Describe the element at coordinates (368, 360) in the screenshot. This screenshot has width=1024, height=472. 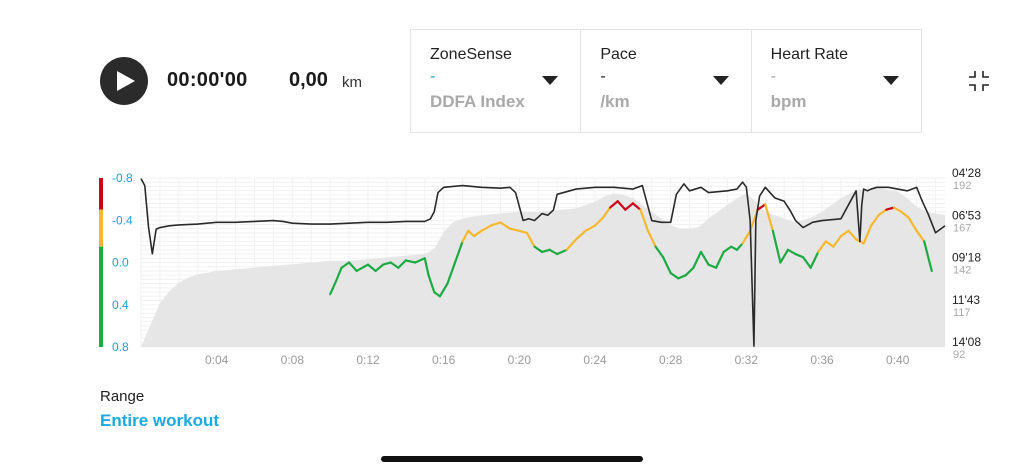
I see `time-tick-label: 0:12` at that location.